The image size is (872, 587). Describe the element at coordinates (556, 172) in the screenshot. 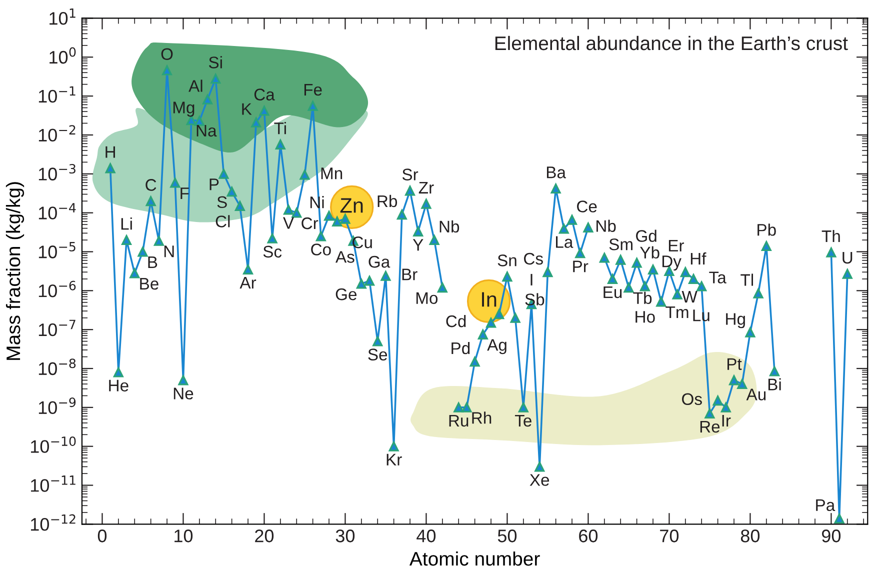

I see `annotation: Ba` at that location.